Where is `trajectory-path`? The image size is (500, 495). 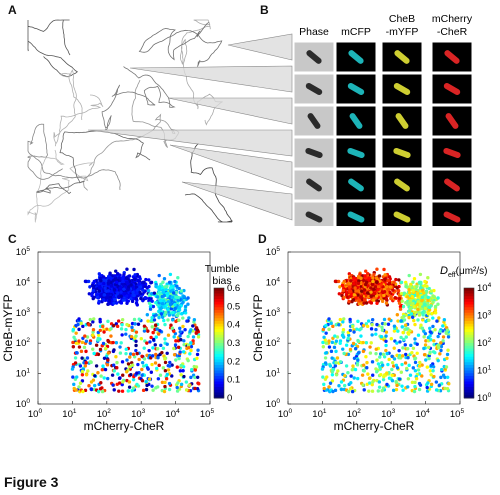 trajectory-path is located at coordinates (208, 183).